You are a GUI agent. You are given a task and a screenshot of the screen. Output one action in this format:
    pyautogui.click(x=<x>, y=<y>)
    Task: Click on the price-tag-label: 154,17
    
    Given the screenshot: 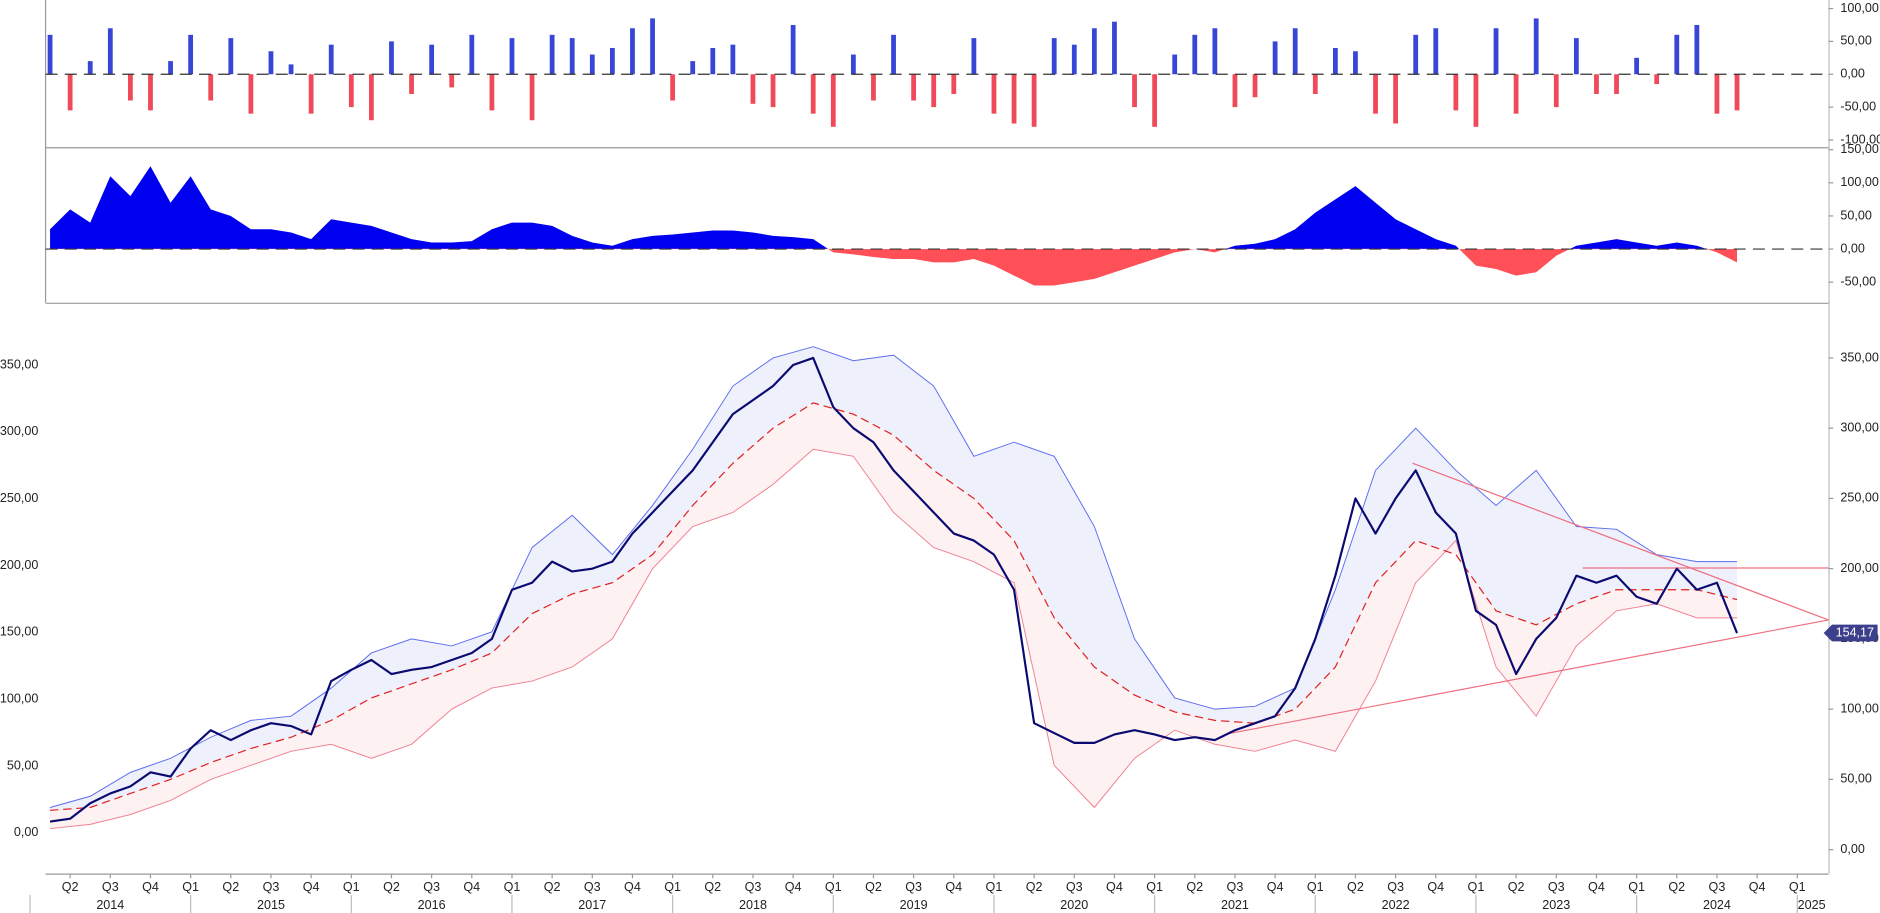 What is the action you would take?
    pyautogui.click(x=1855, y=632)
    